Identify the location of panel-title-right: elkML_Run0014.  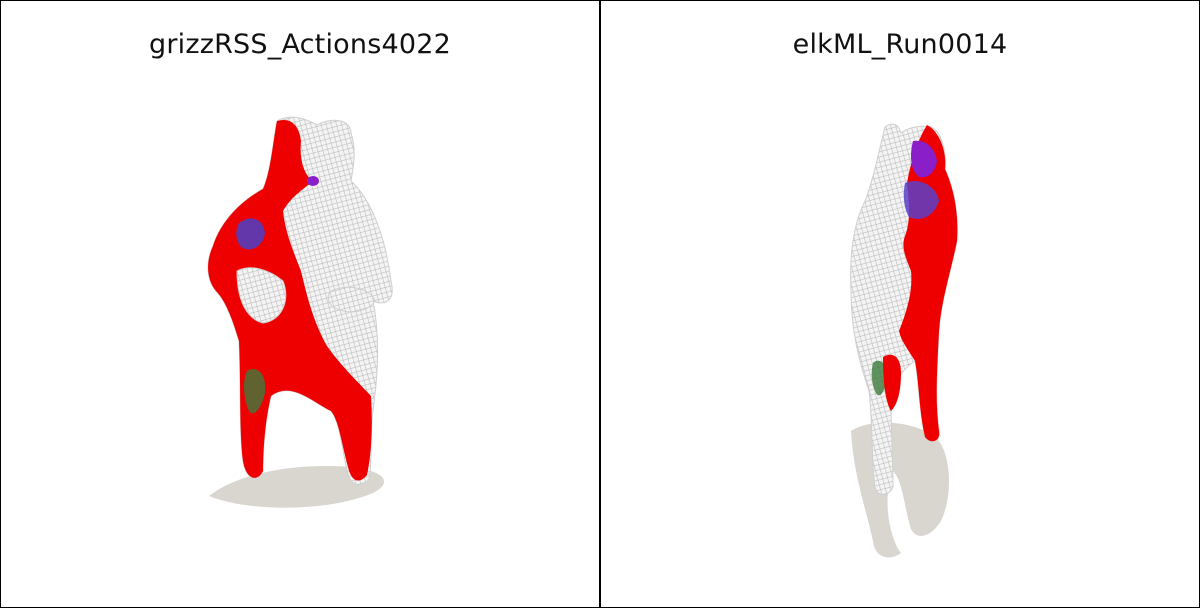
(900, 44).